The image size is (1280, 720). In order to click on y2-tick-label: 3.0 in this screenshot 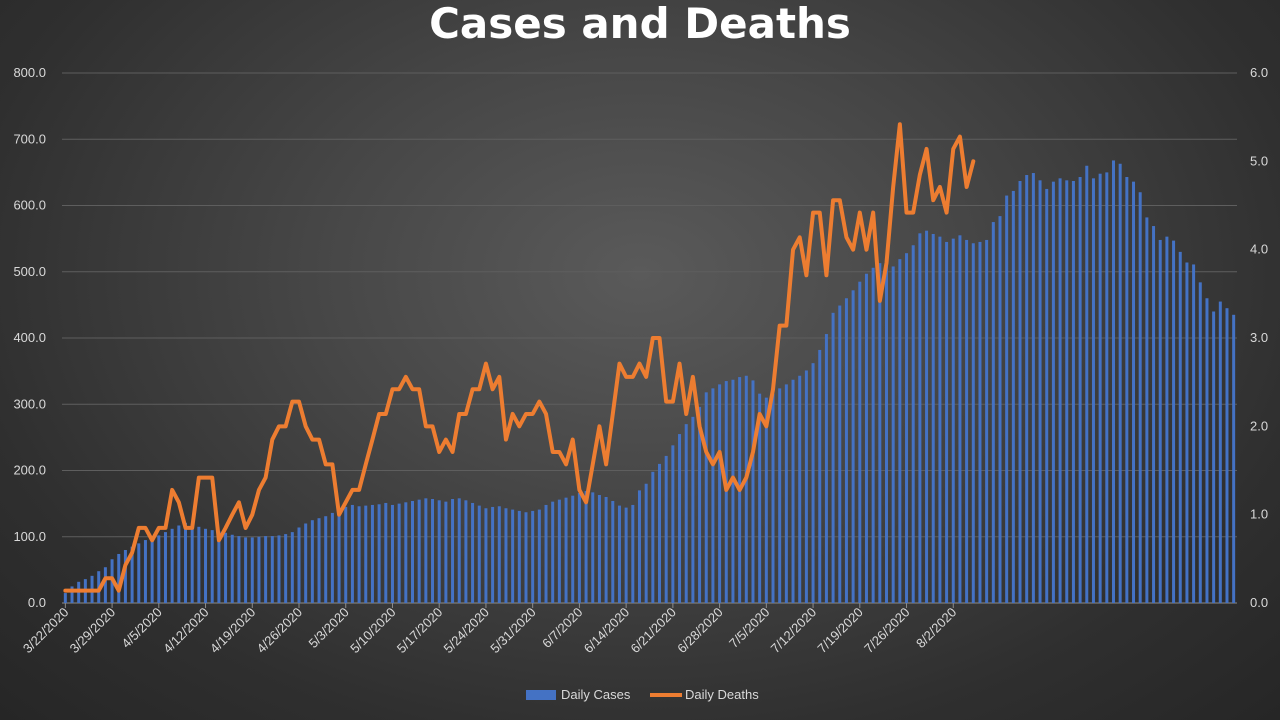, I will do `click(1259, 337)`.